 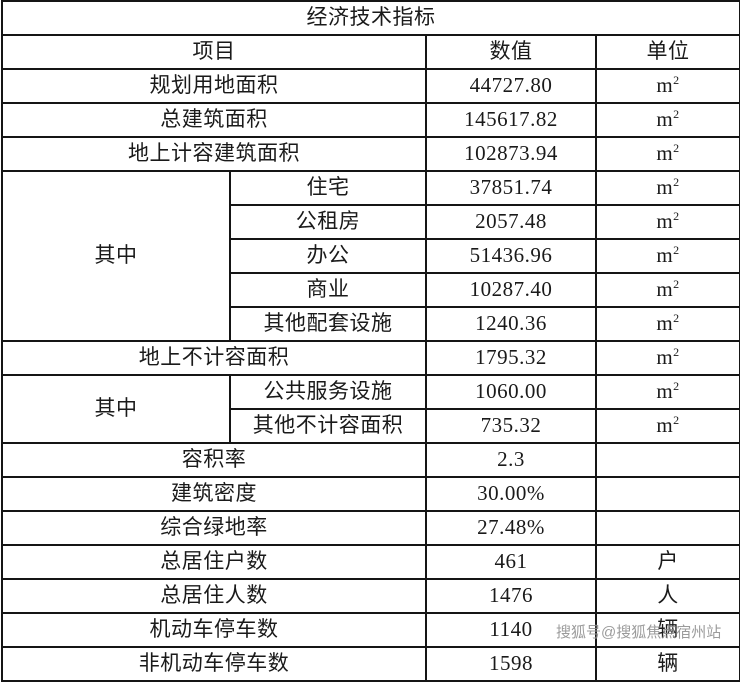 What do you see at coordinates (511, 426) in the screenshot?
I see `row-value: 735.32` at bounding box center [511, 426].